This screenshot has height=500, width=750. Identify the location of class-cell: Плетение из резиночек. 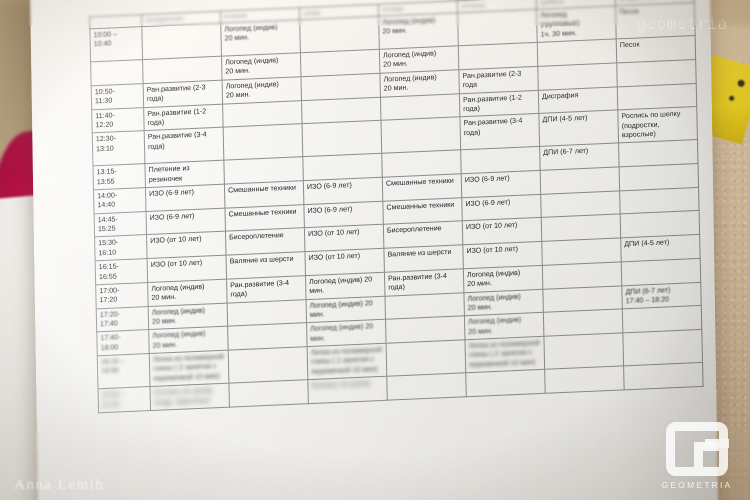
(184, 174).